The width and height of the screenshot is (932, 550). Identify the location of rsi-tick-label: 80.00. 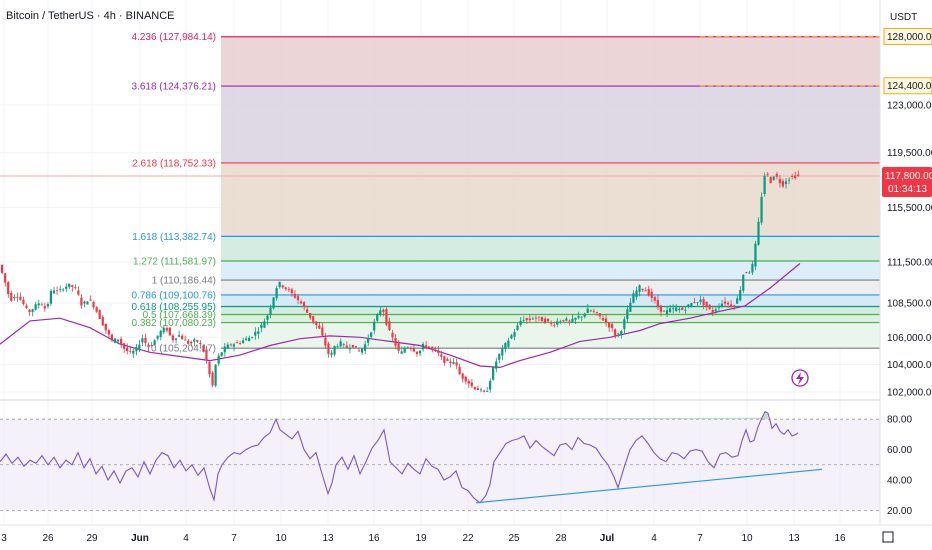
(899, 420).